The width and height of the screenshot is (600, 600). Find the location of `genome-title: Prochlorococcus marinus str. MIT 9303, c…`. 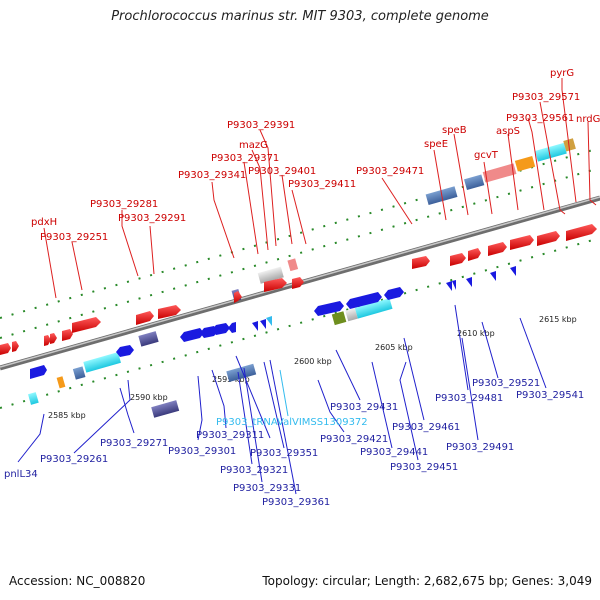

genome-title: Prochlorococcus marinus str. MIT 9303, c… is located at coordinates (300, 16).